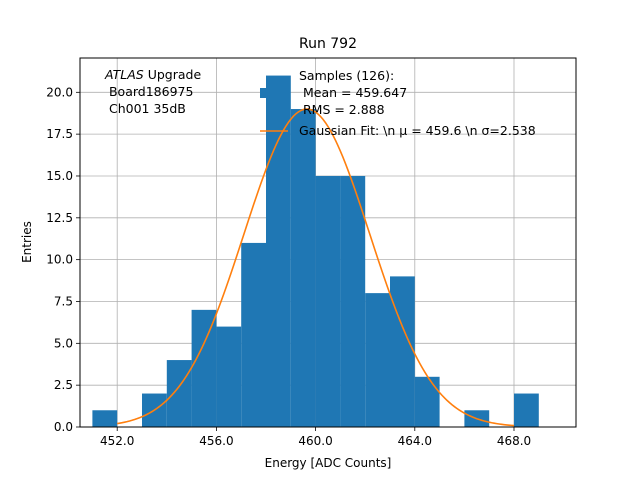 Image resolution: width=640 pixels, height=480 pixels. Describe the element at coordinates (346, 75) in the screenshot. I see `legend-hist-line-1: Samples (126):` at that location.